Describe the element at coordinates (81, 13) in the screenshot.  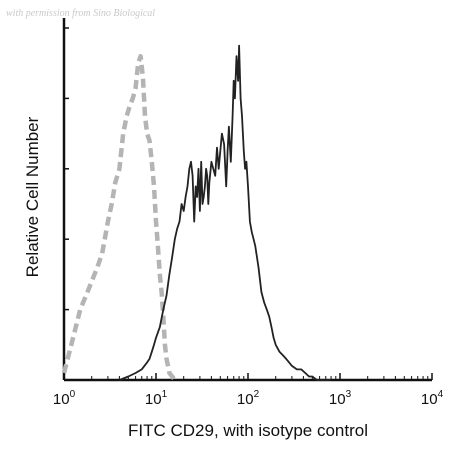
I see `watermark-text: with permission from Sino Biological` at that location.